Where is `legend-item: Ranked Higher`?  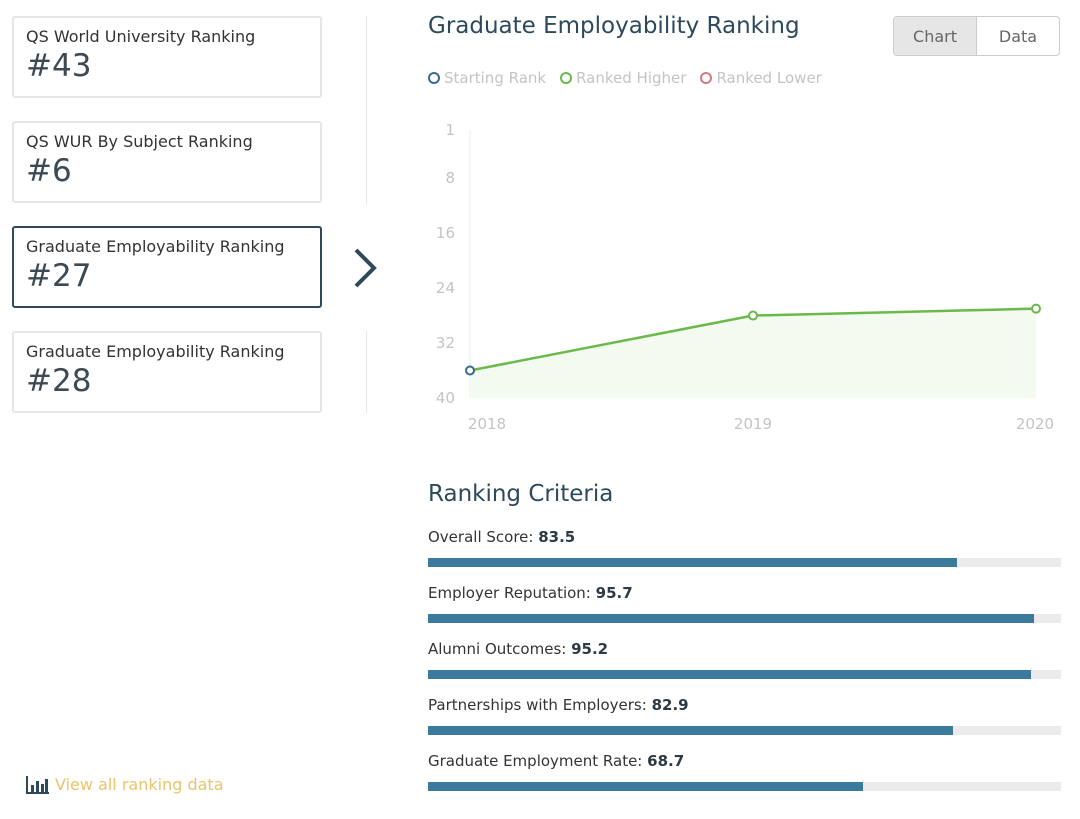
legend-item: Ranked Higher is located at coordinates (623, 78).